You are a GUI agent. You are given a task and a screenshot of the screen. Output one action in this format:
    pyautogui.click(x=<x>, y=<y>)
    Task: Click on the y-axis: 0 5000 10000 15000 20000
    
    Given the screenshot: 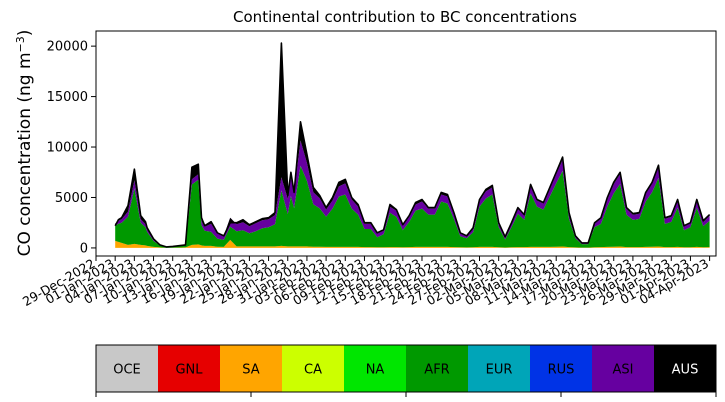 What is the action you would take?
    pyautogui.click(x=71, y=148)
    